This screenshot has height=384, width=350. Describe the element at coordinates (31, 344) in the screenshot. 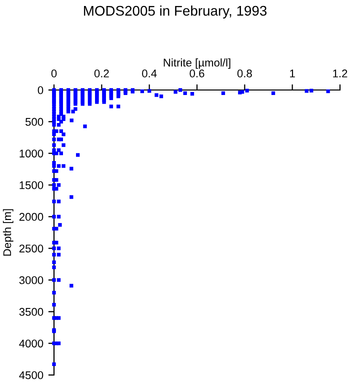

I see `y-tick-label: 4000` at that location.